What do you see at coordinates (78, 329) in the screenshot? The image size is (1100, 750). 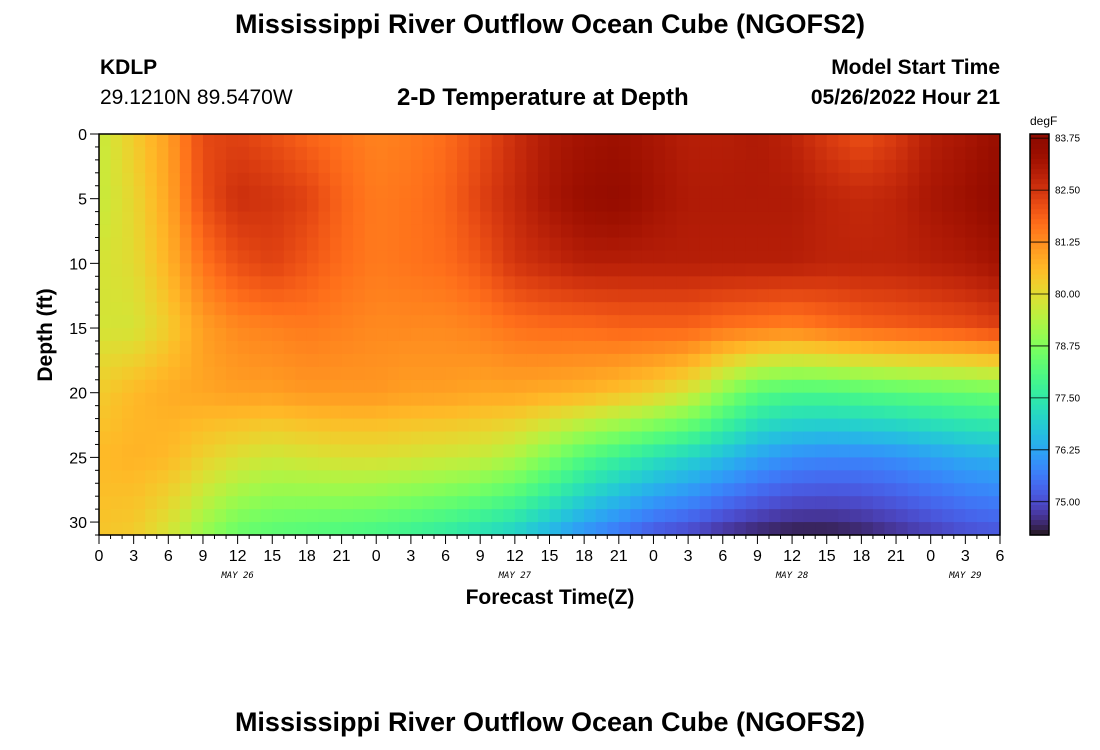 I see `y-tick-label: 15` at bounding box center [78, 329].